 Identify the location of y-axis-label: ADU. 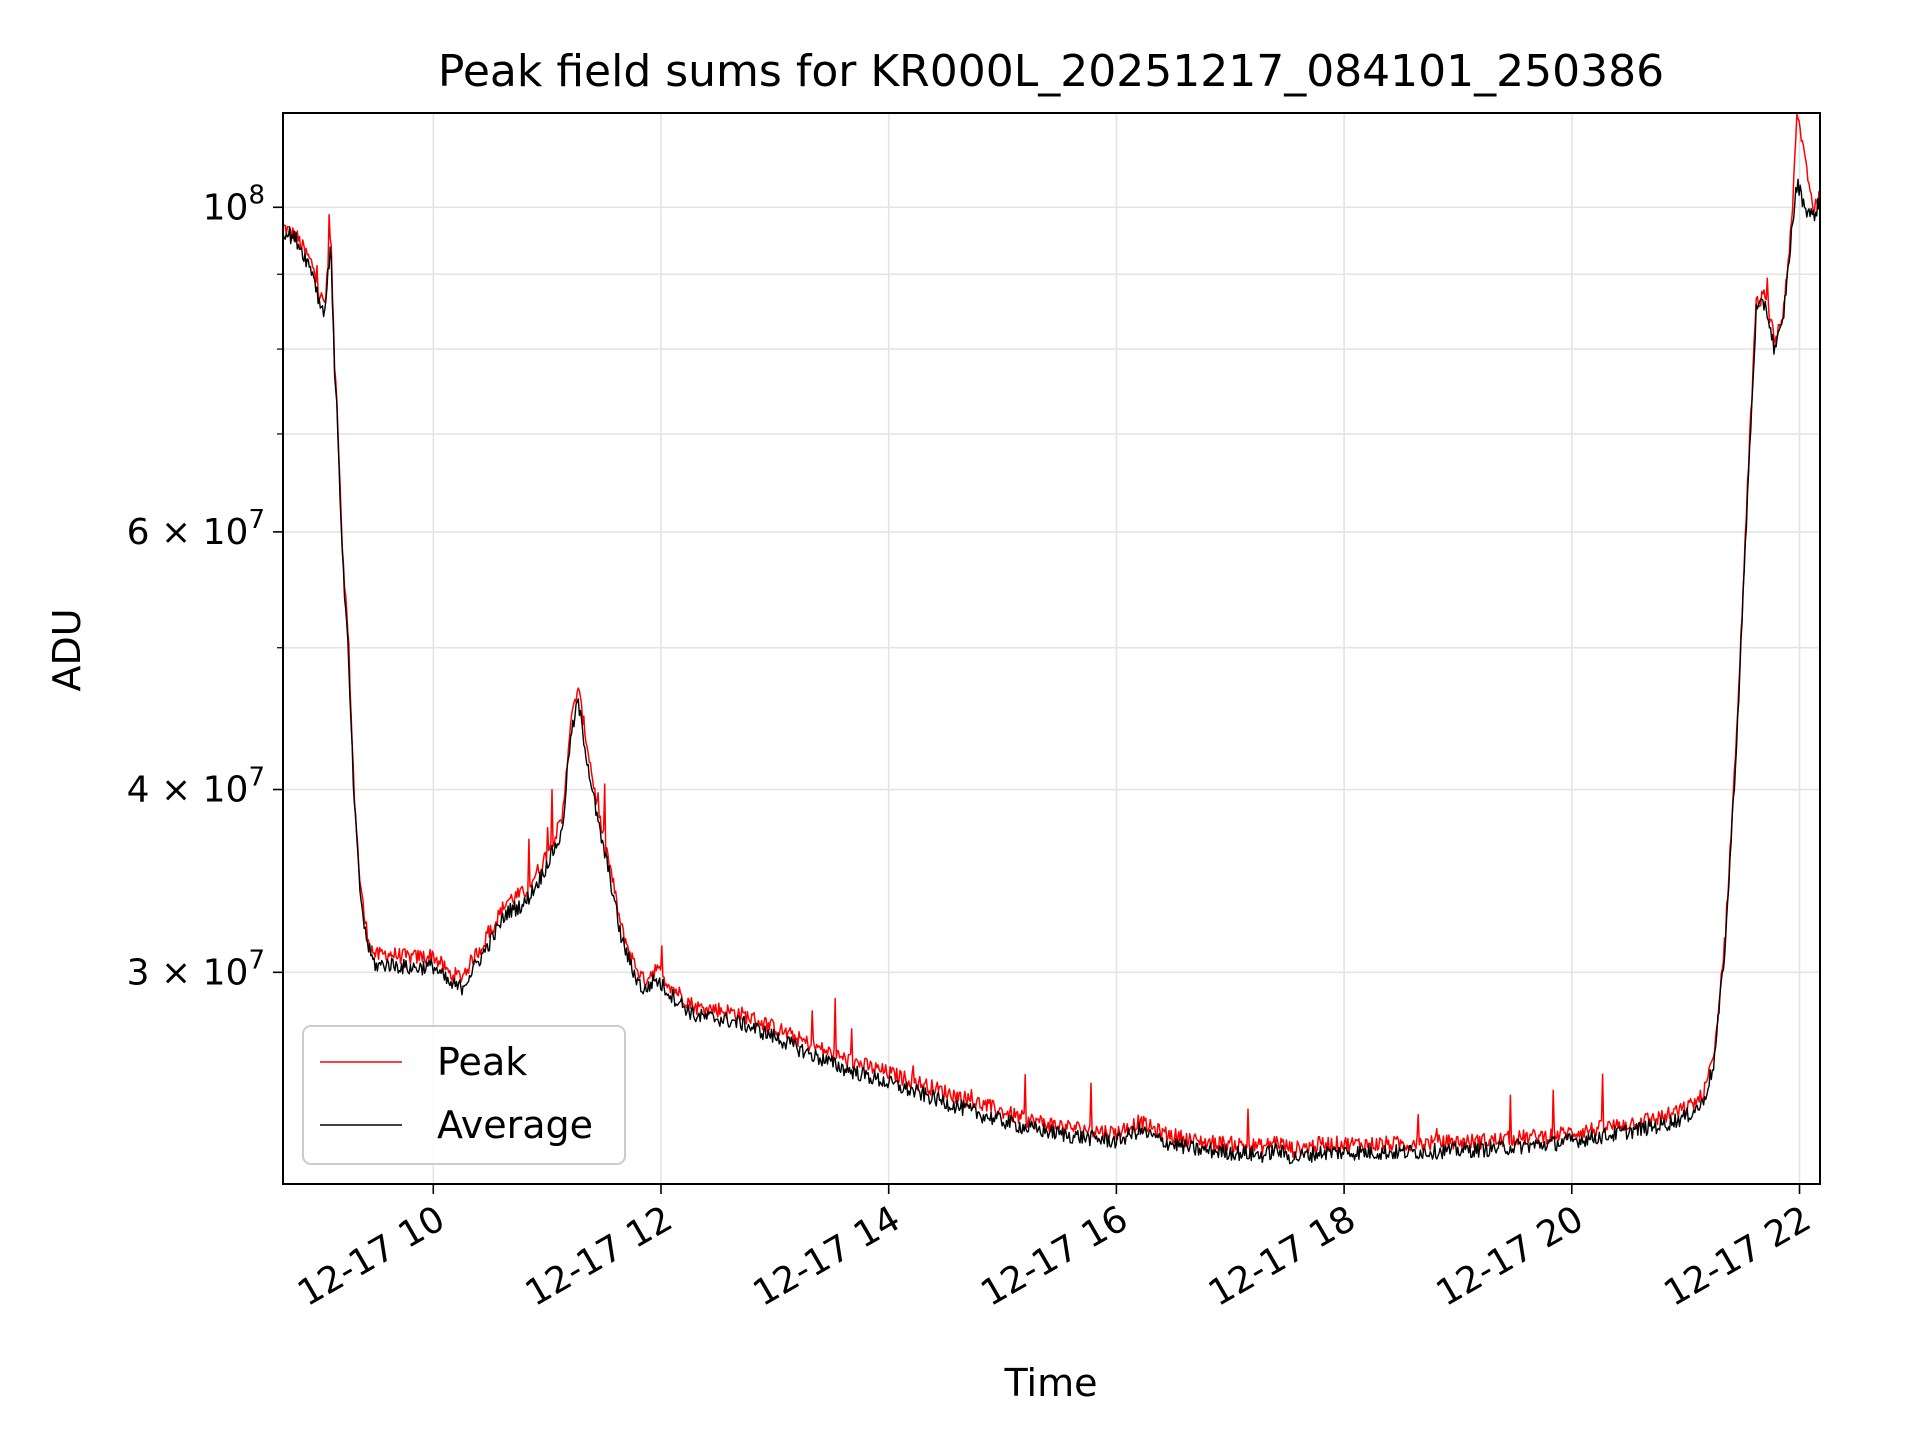
(67, 649).